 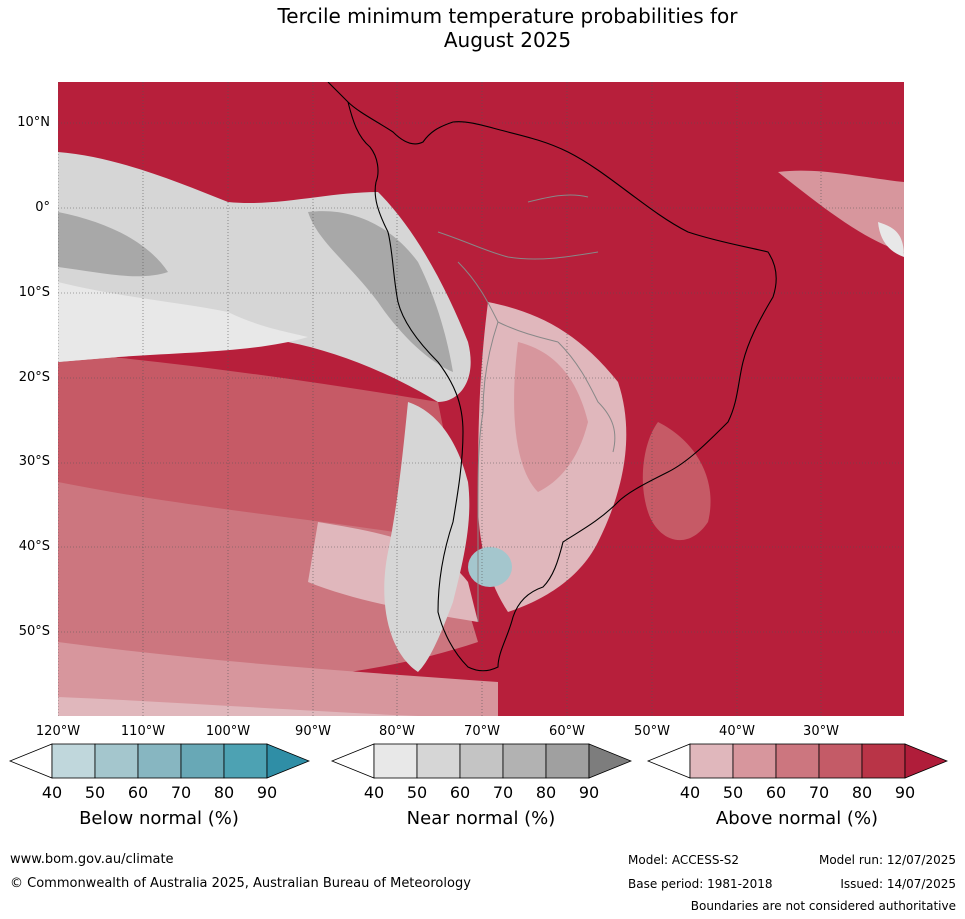 What do you see at coordinates (397, 731) in the screenshot?
I see `lon-label-80w: 80°W` at bounding box center [397, 731].